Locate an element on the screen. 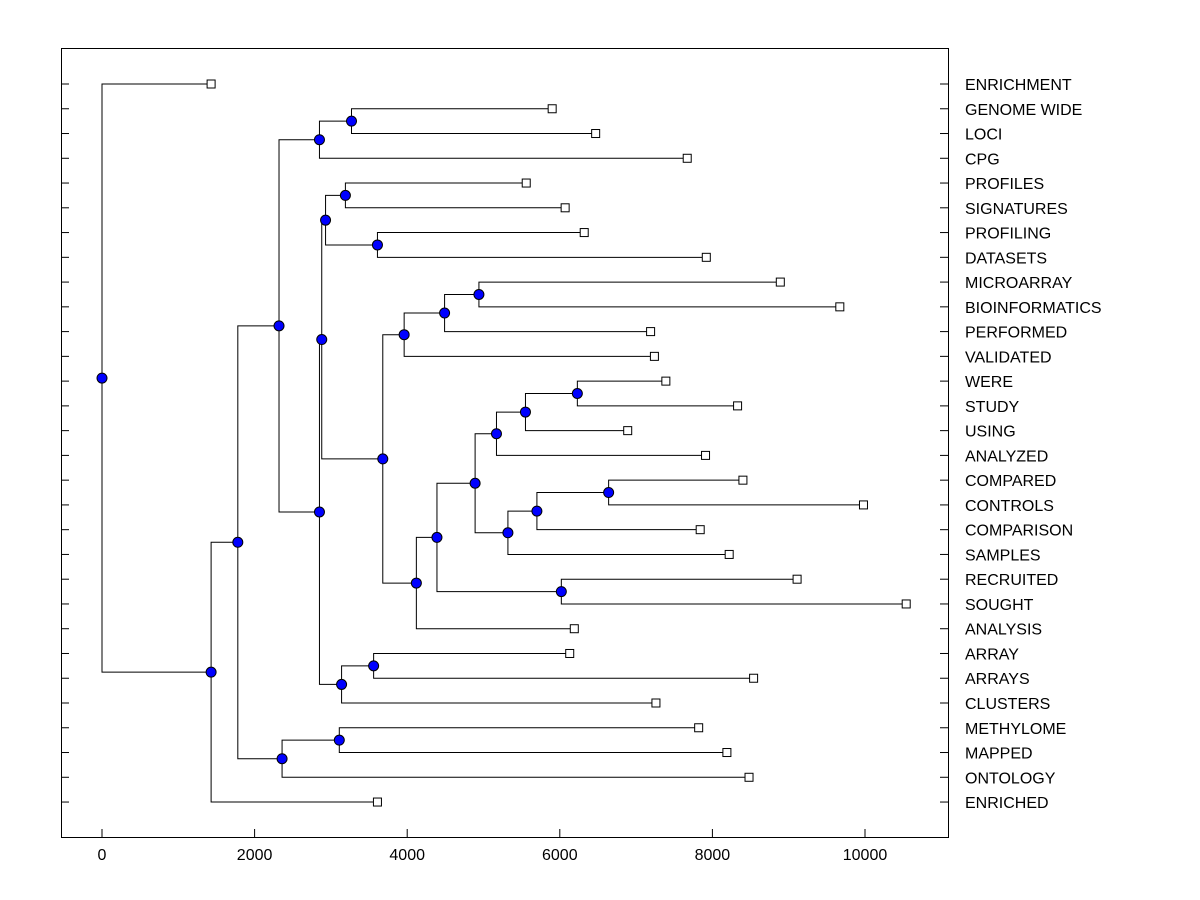 The width and height of the screenshot is (1200, 900). leaf-label: ONTOLOGY is located at coordinates (1010, 778).